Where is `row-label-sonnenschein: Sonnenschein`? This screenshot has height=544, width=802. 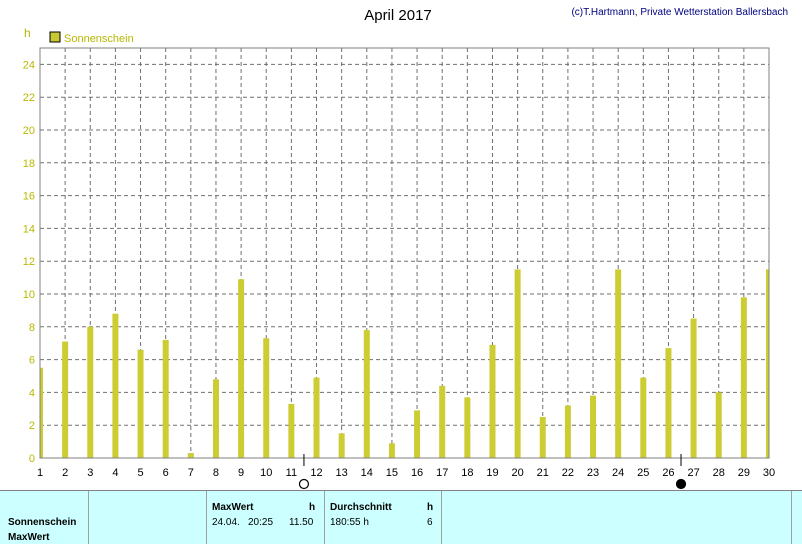 row-label-sonnenschein: Sonnenschein is located at coordinates (42, 522).